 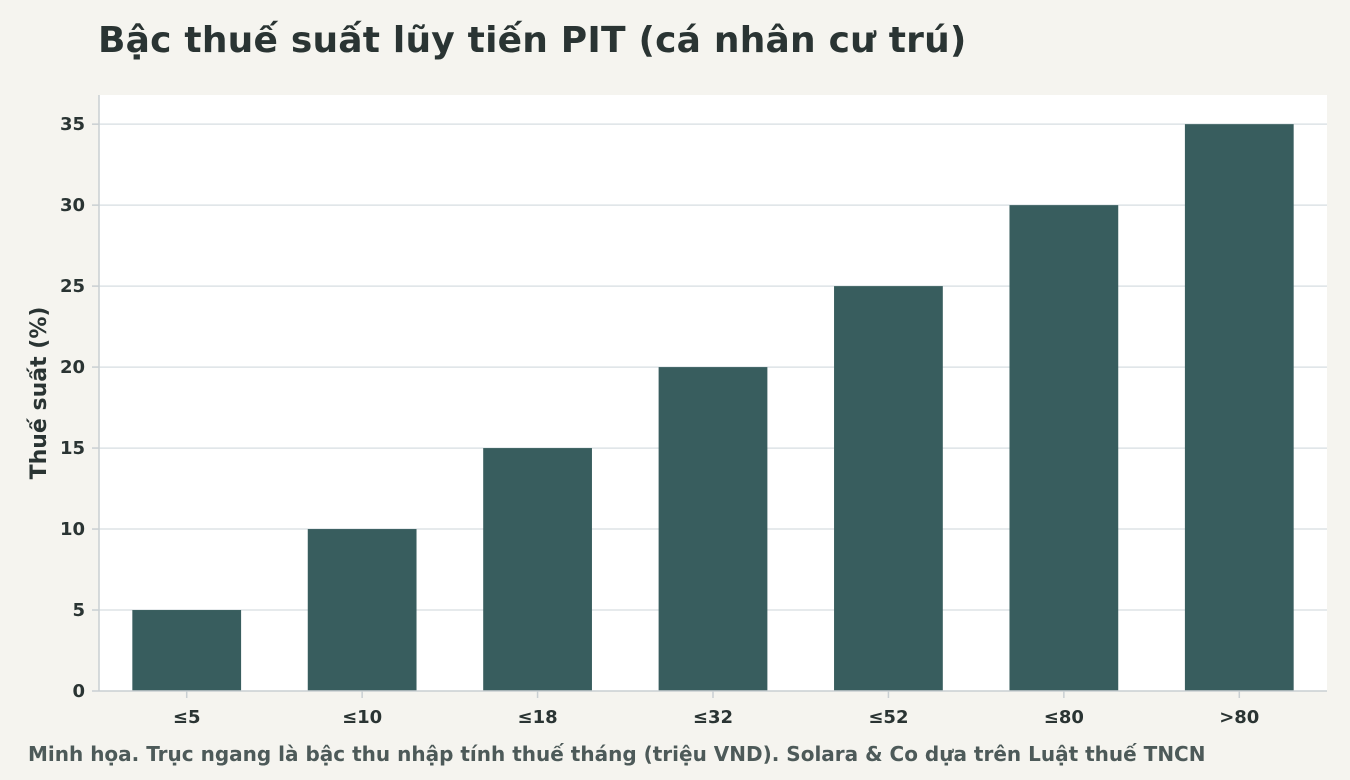 I want to click on y-tick-label: 20, so click(x=72, y=367).